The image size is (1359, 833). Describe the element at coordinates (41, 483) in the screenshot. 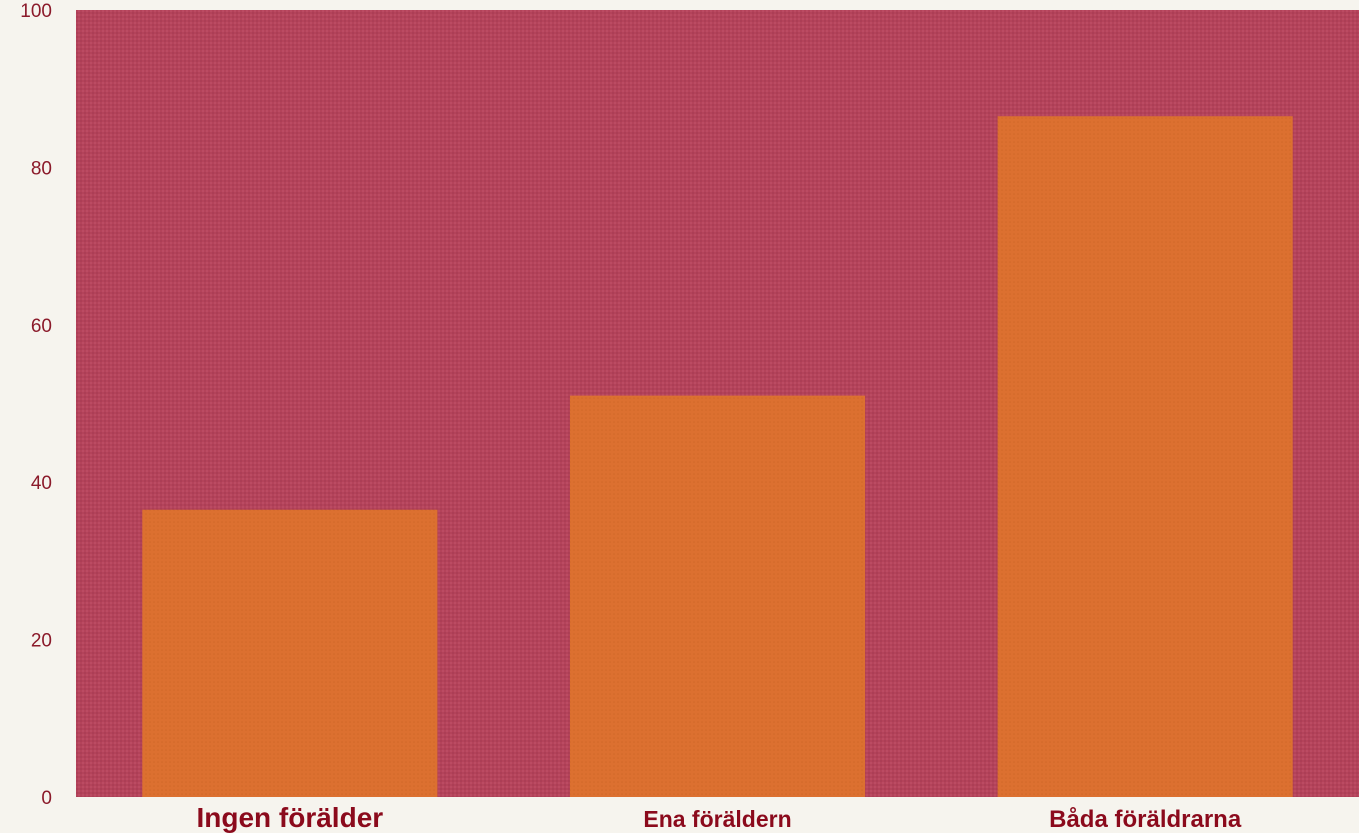

I see `y-tick-label: 40` at that location.